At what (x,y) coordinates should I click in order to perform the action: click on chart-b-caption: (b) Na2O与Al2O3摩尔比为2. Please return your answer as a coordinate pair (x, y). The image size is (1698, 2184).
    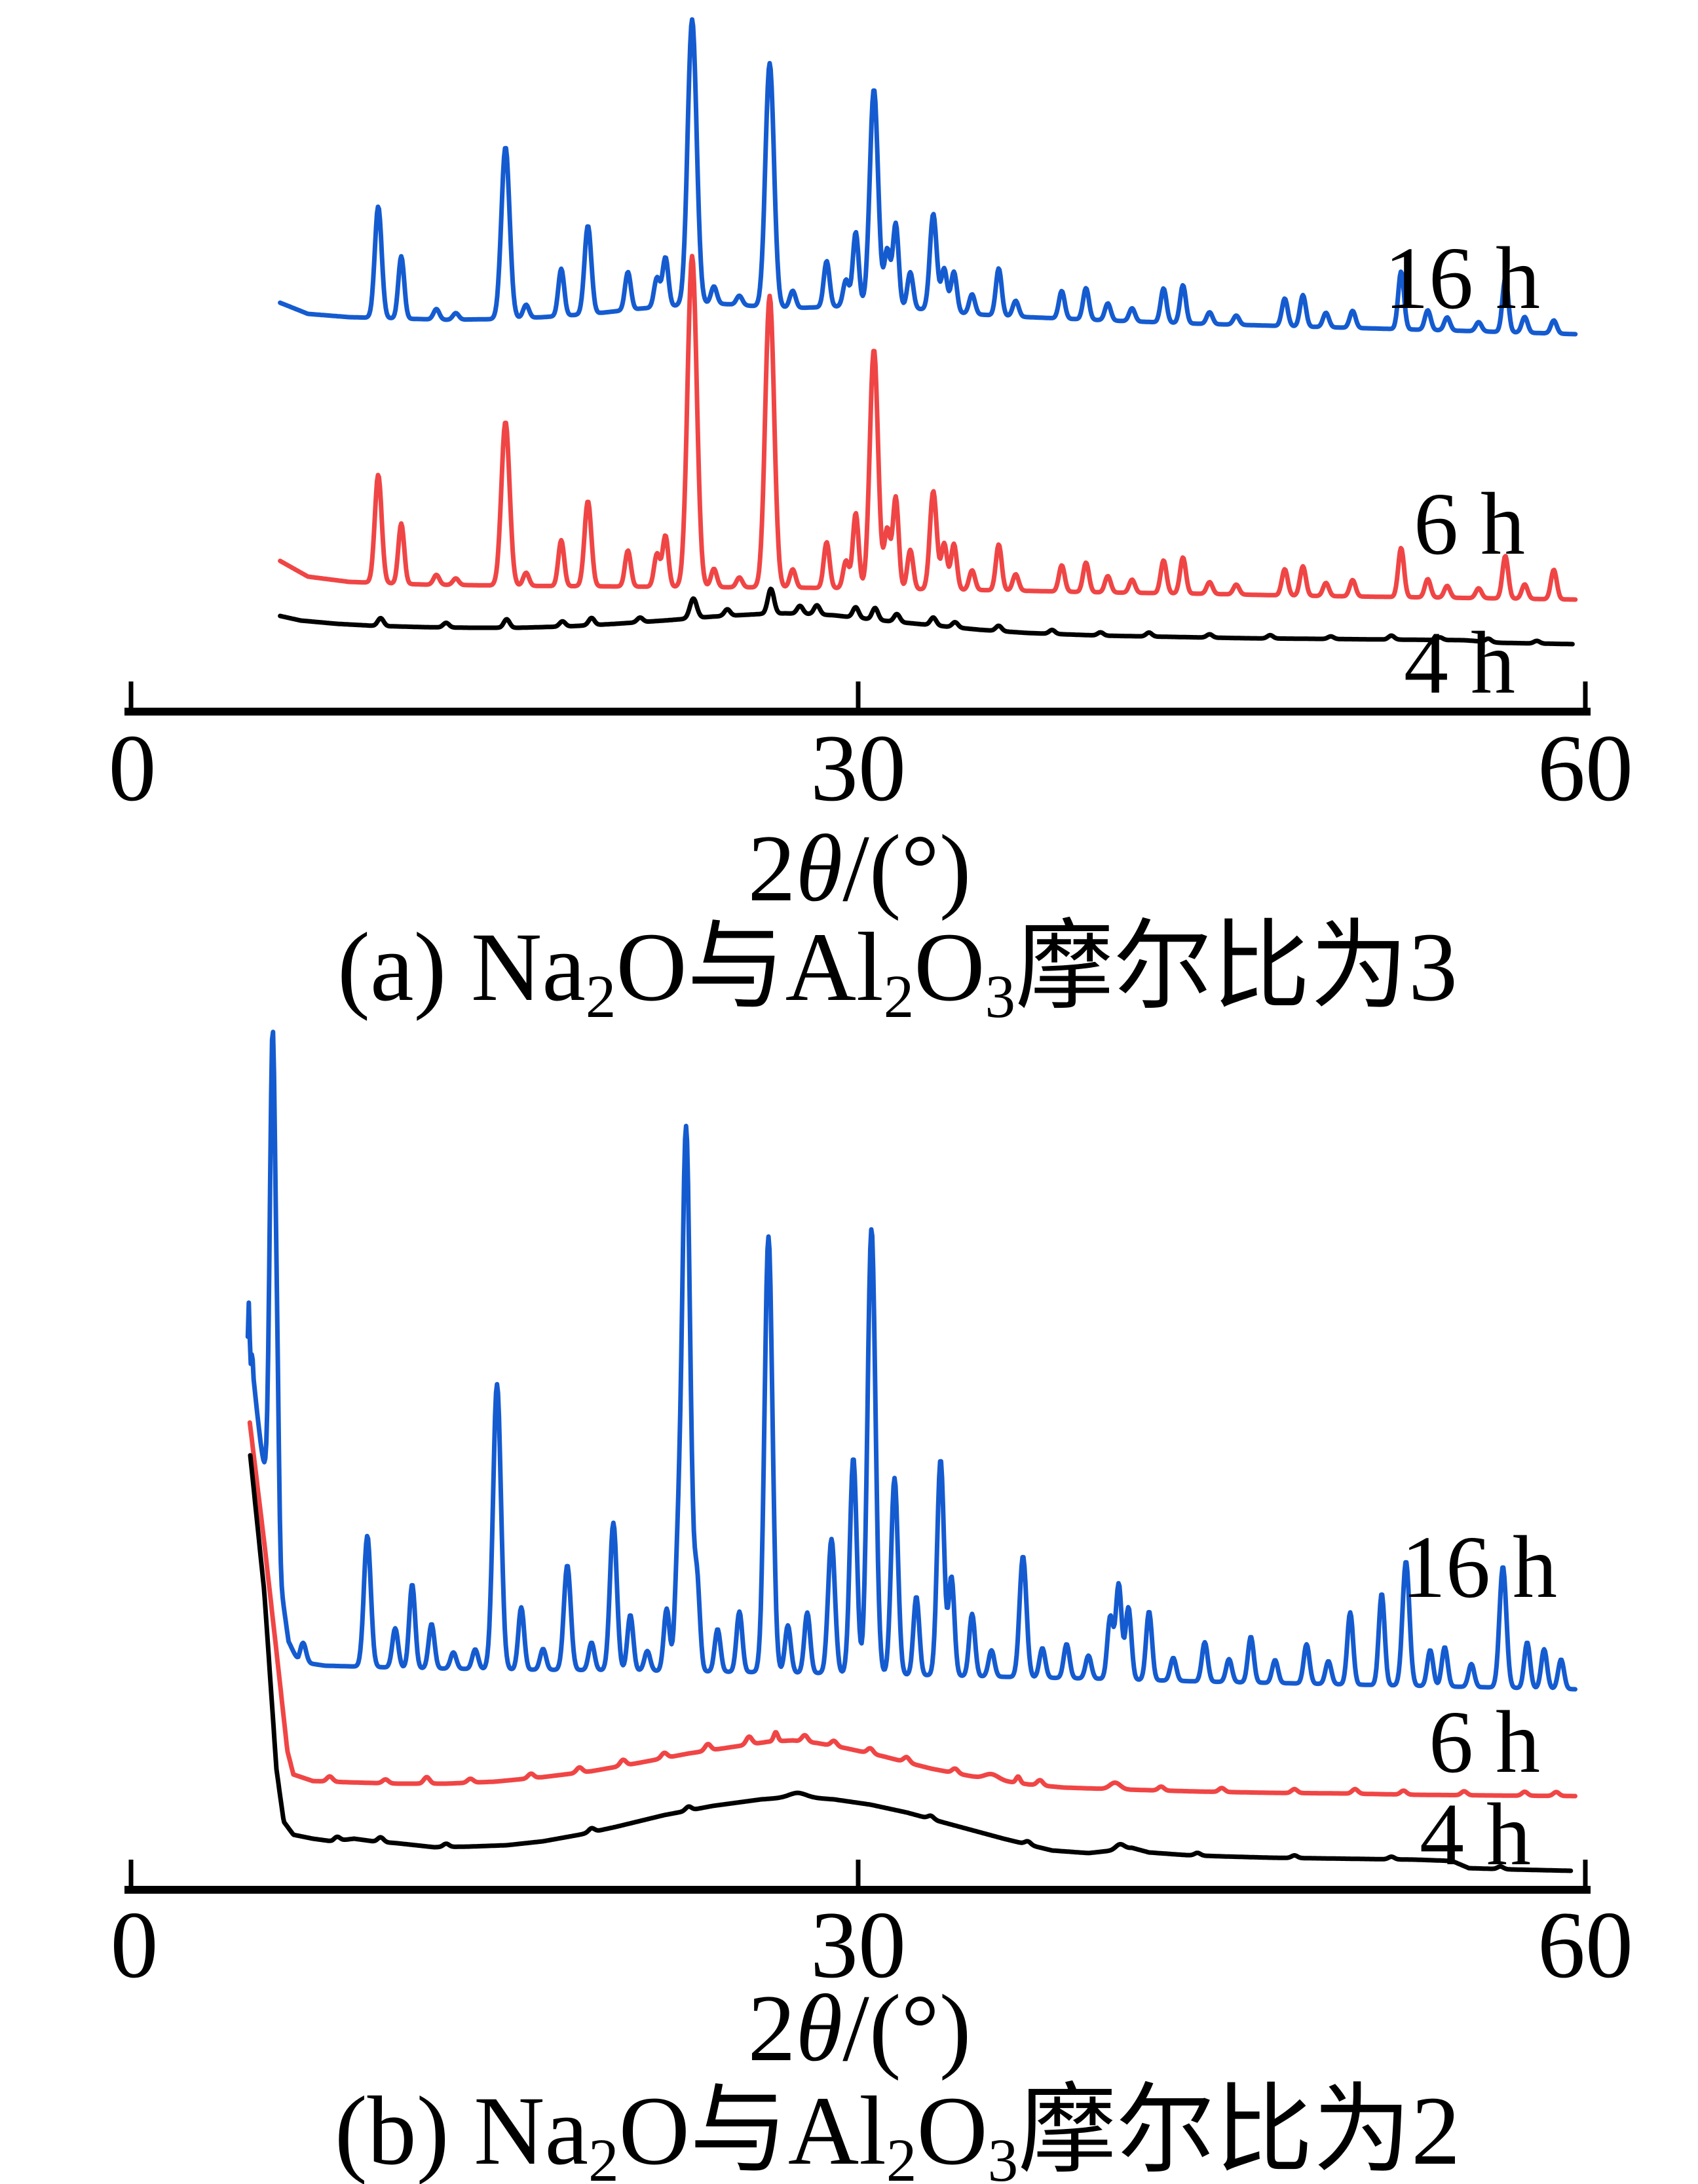
    Looking at the image, I should click on (897, 2130).